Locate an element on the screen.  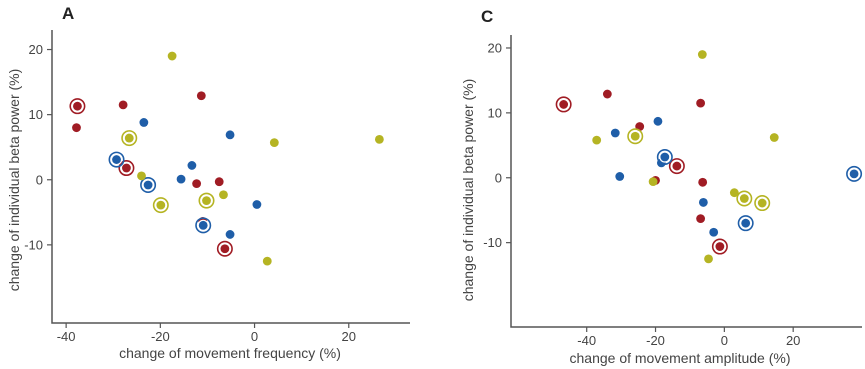
panel-c-x-axis-title: change of movement amplitude (%) is located at coordinates (680, 358).